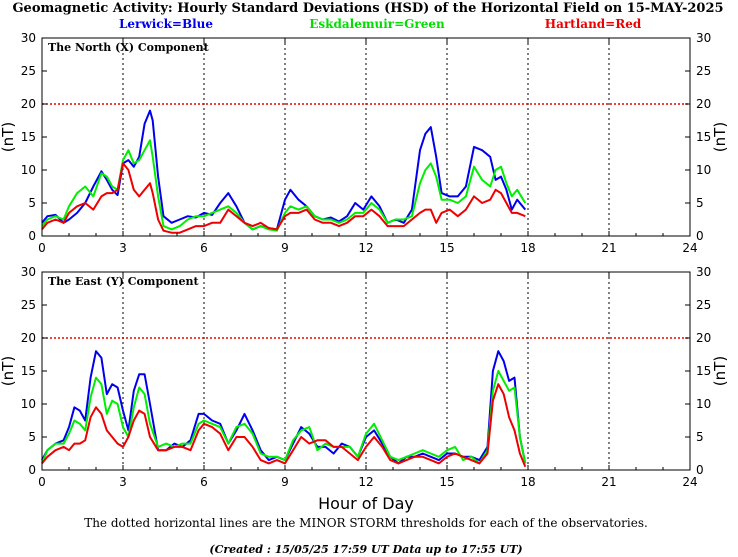 The height and width of the screenshot is (557, 738). Describe the element at coordinates (377, 24) in the screenshot. I see `legend-eskdalemuir: Eskdalemuir=Green` at that location.